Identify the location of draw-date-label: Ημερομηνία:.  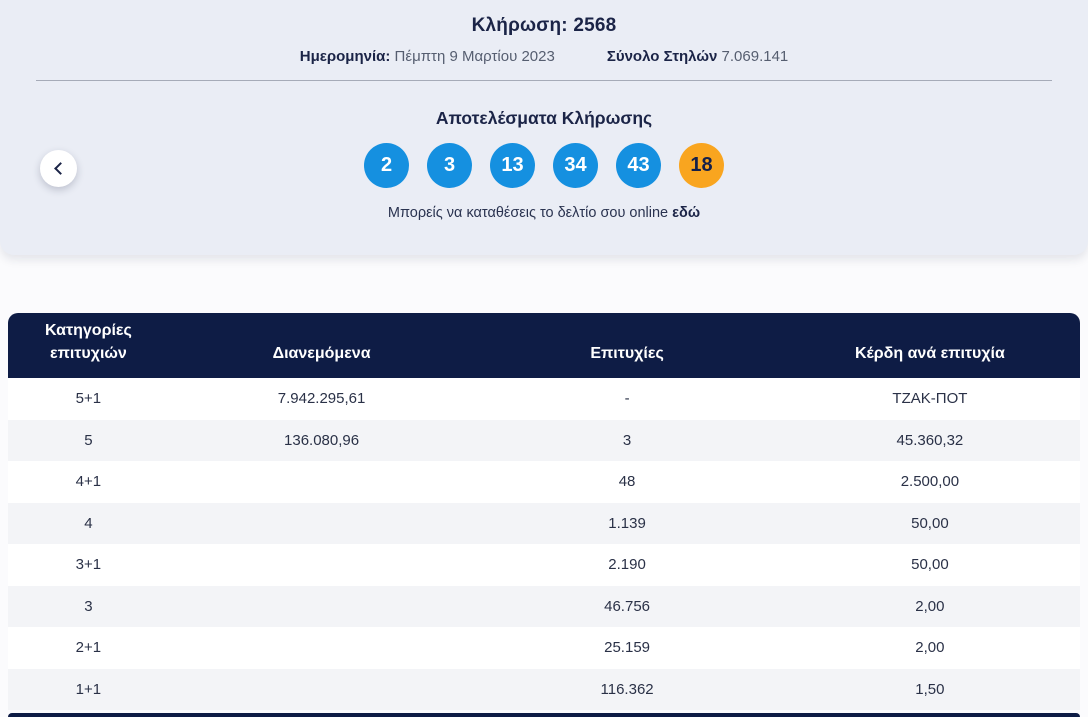
(345, 56).